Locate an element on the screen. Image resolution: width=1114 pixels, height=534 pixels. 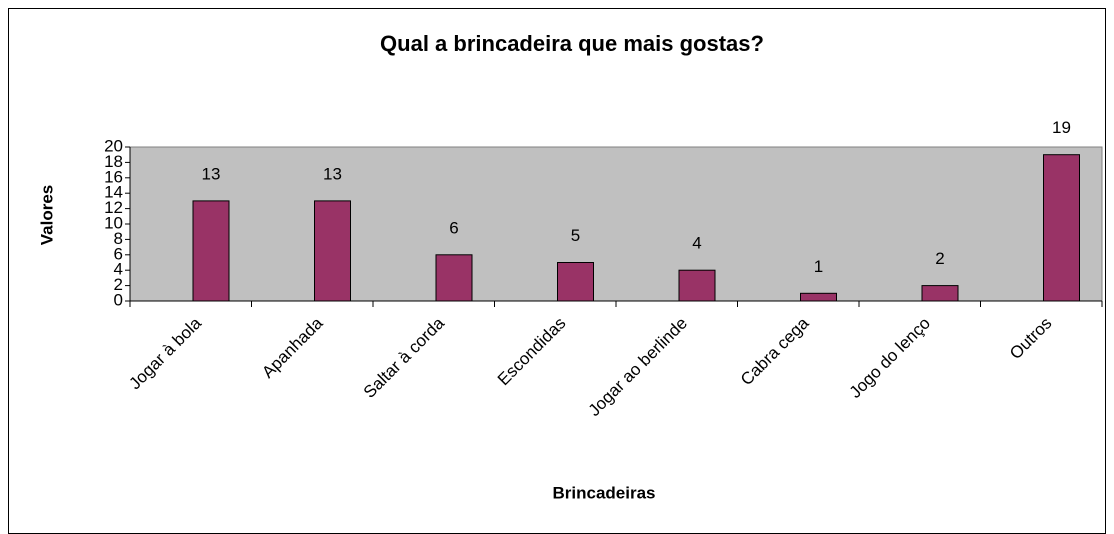
chart-title: Qual a brincadeira que mais gostas? is located at coordinates (572, 43).